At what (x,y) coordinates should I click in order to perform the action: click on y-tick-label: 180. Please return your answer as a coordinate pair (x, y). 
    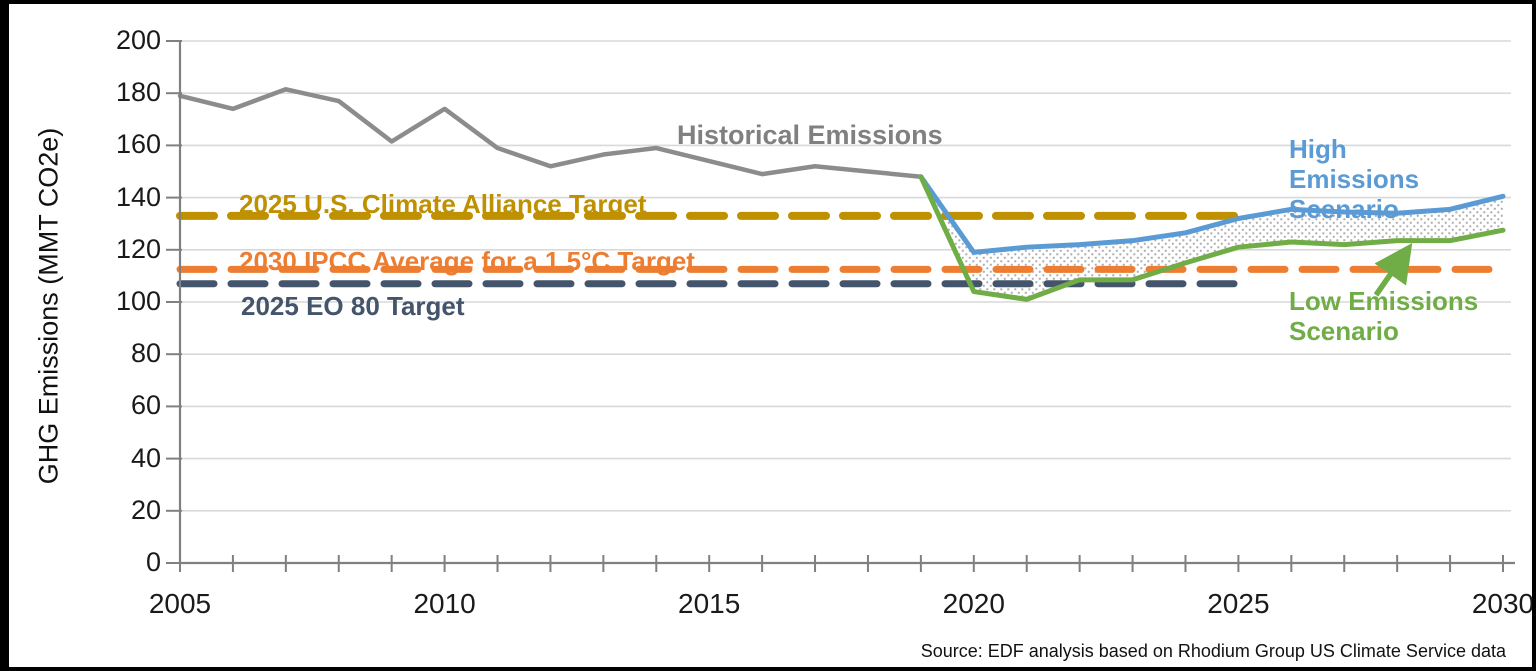
    Looking at the image, I should click on (138, 92).